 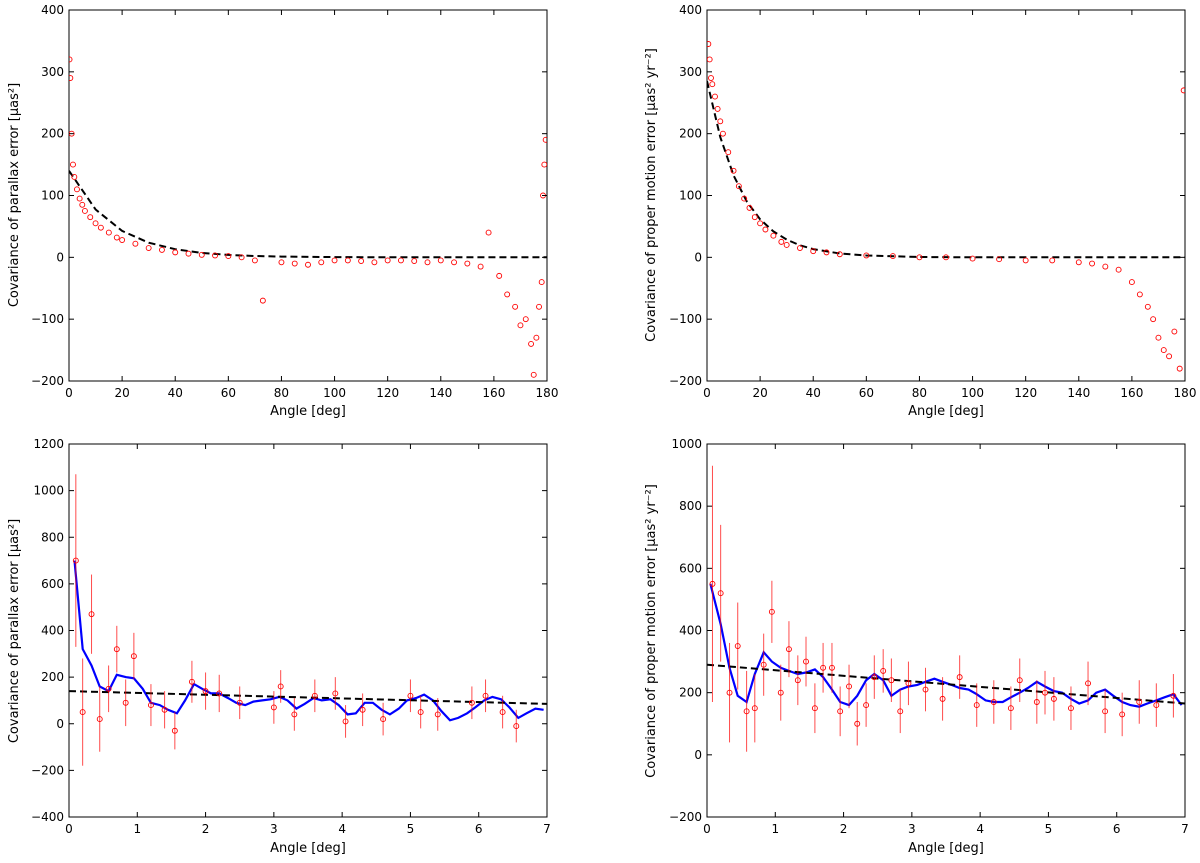 What do you see at coordinates (690, 568) in the screenshot?
I see `y-tick-label: 600` at bounding box center [690, 568].